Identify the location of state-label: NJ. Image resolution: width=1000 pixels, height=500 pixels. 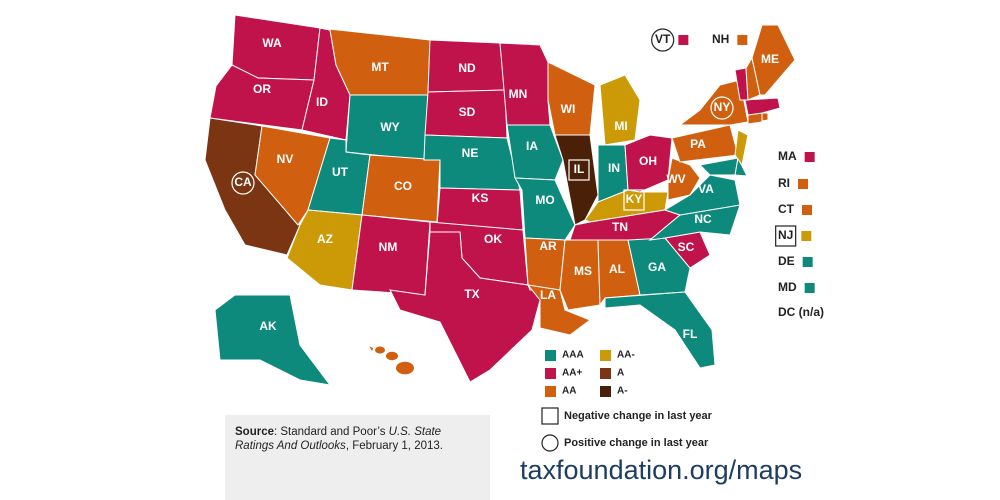
(785, 235).